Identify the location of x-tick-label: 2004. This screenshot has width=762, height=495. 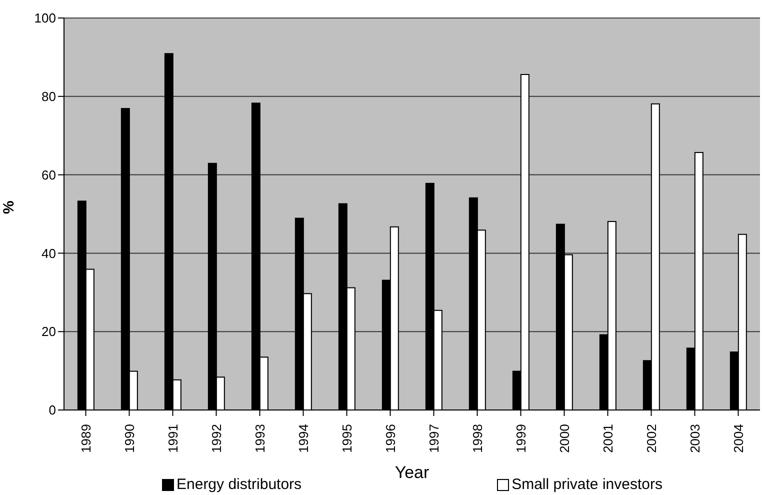
(738, 438).